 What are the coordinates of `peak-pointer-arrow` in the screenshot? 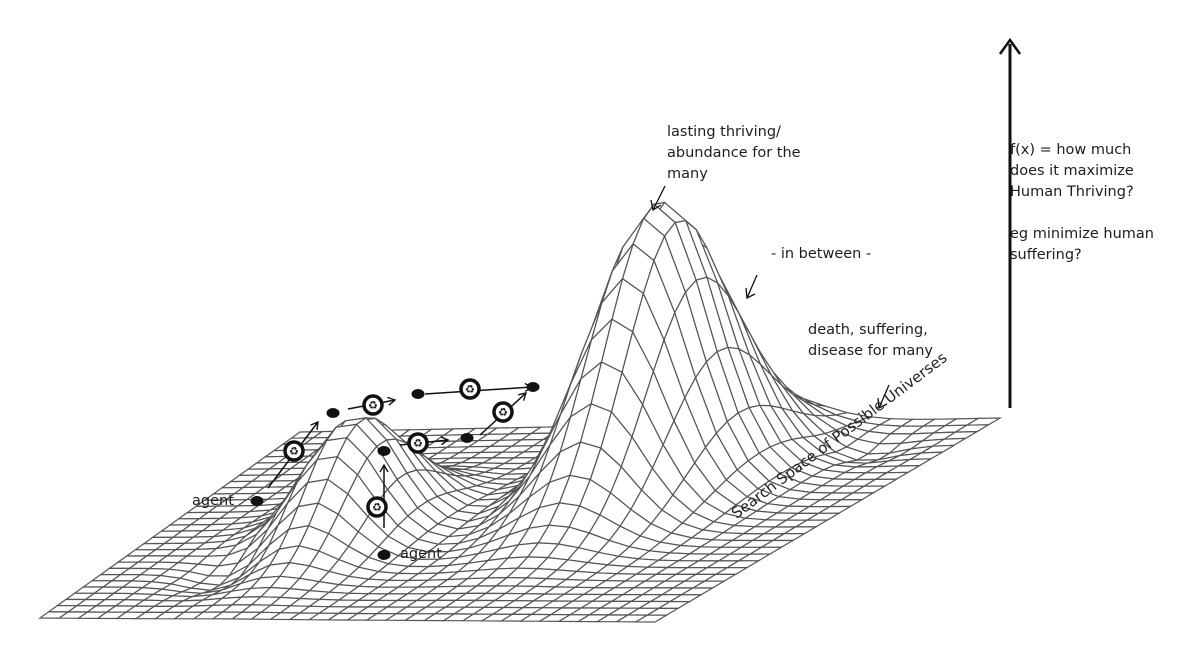 It's located at (658, 198).